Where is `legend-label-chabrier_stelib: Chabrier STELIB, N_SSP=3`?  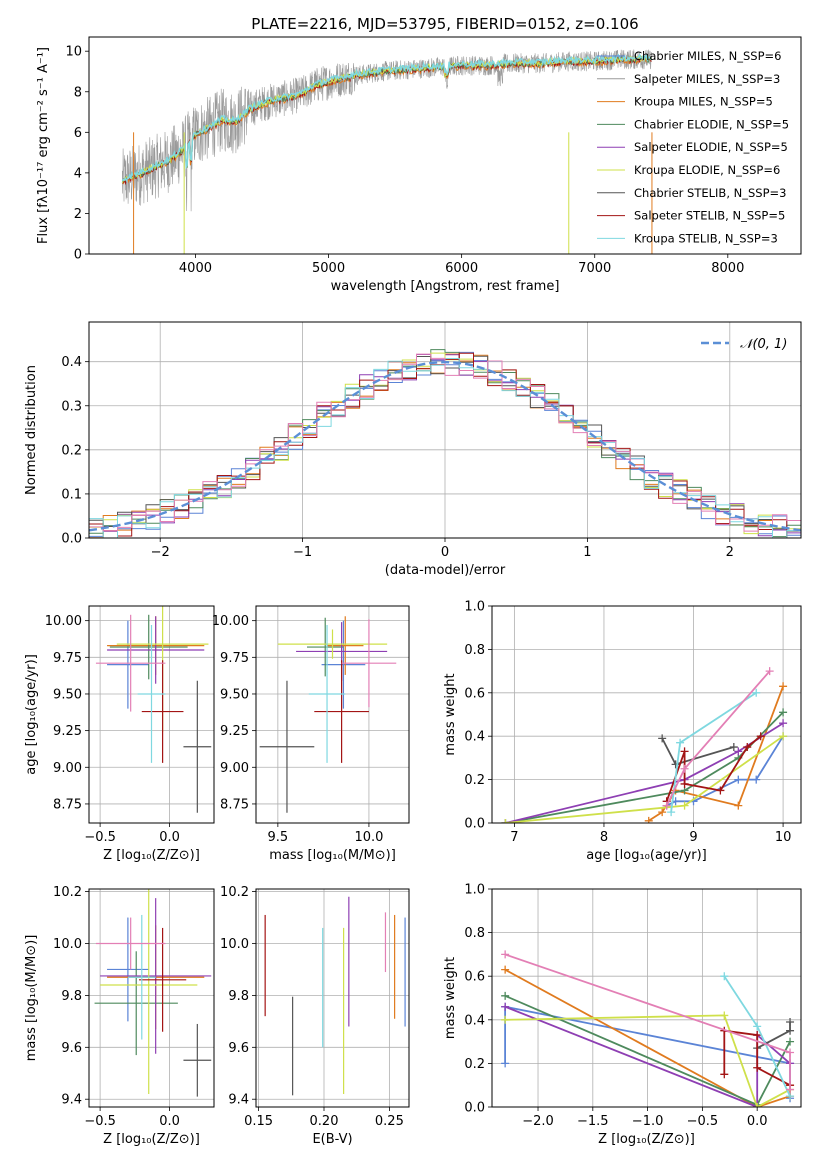
legend-label-chabrier_stelib: Chabrier STELIB, N_SSP=3 is located at coordinates (710, 193).